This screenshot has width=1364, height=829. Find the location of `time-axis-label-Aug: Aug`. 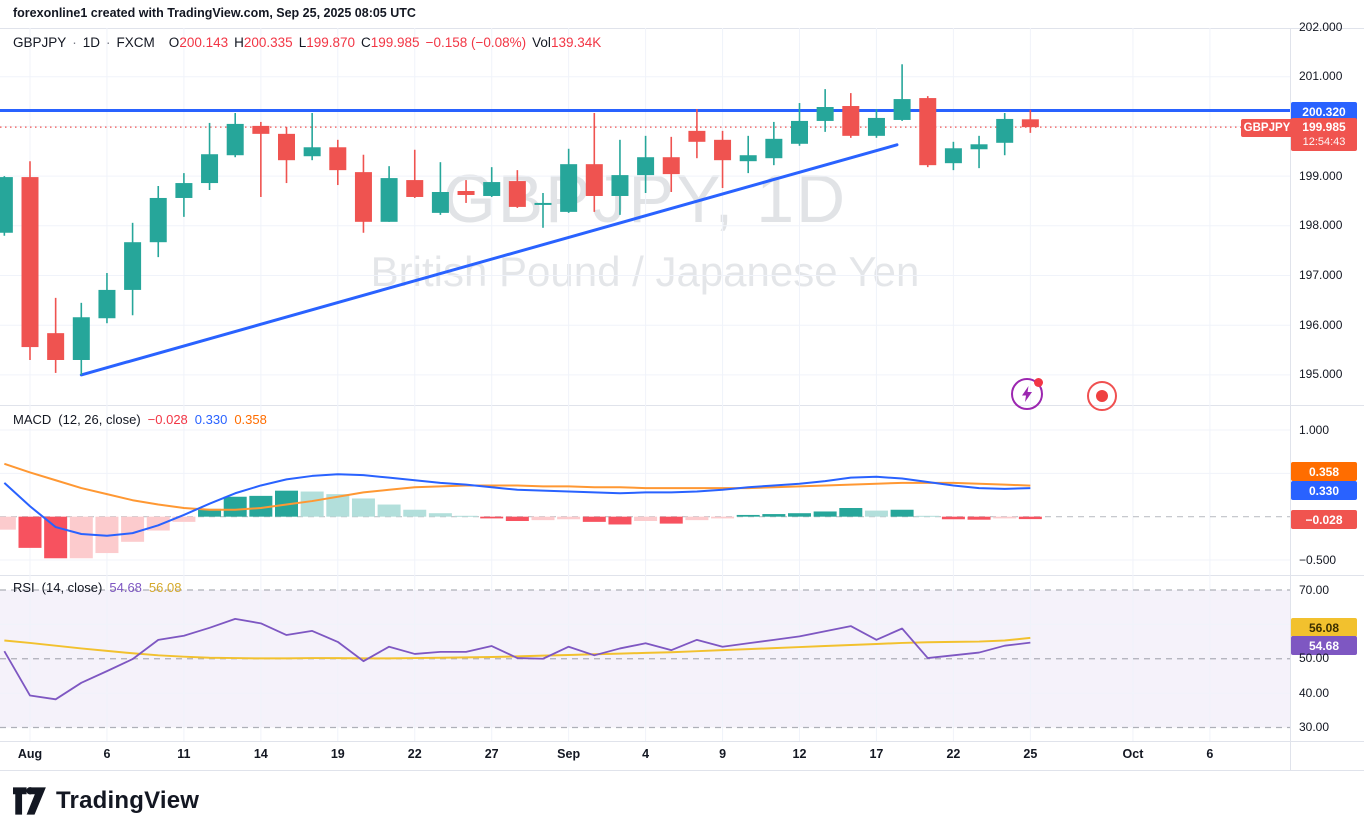

time-axis-label-Aug: Aug is located at coordinates (30, 754).